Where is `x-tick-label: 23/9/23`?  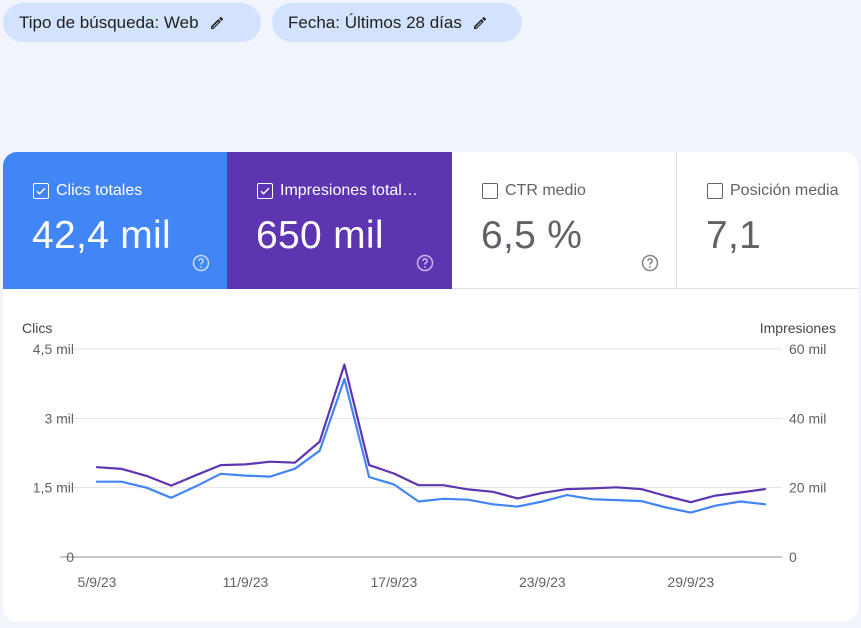 x-tick-label: 23/9/23 is located at coordinates (542, 582).